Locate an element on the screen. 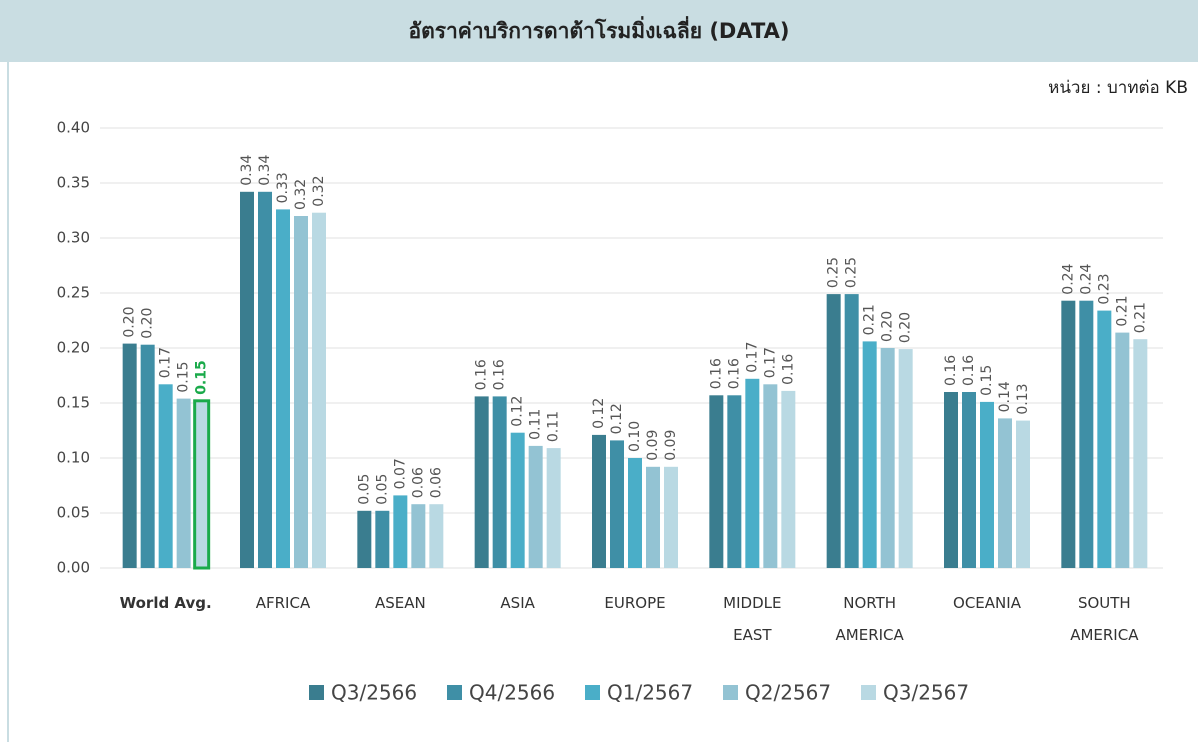  x-tick-label: SOUTH AMERICA is located at coordinates (1104, 619).